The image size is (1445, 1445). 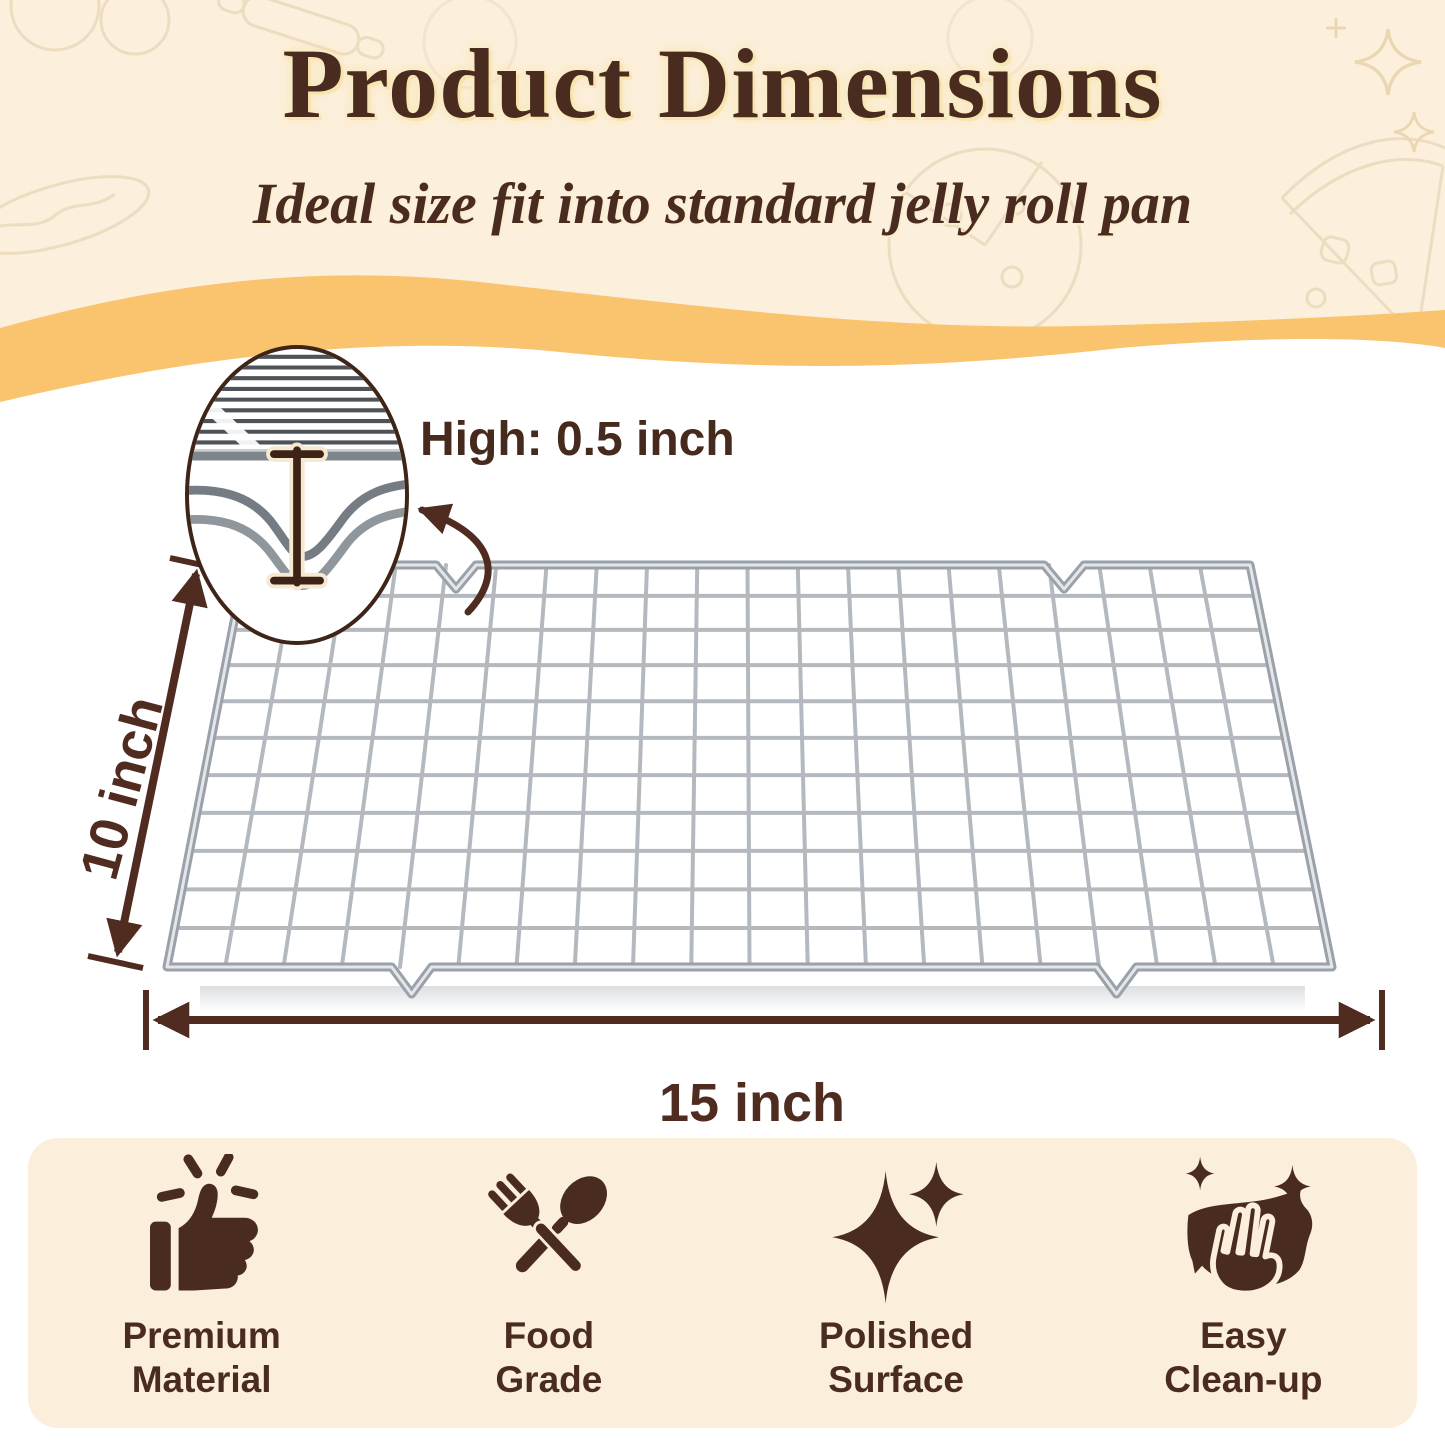 I want to click on wave-divider, so click(x=722, y=338).